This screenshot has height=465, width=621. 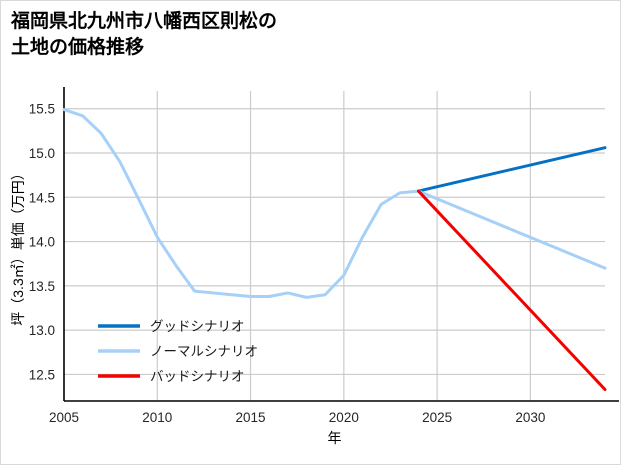 What do you see at coordinates (18, 245) in the screenshot?
I see `y-axis-label: 坪（3.3㎡）単価（万円）` at bounding box center [18, 245].